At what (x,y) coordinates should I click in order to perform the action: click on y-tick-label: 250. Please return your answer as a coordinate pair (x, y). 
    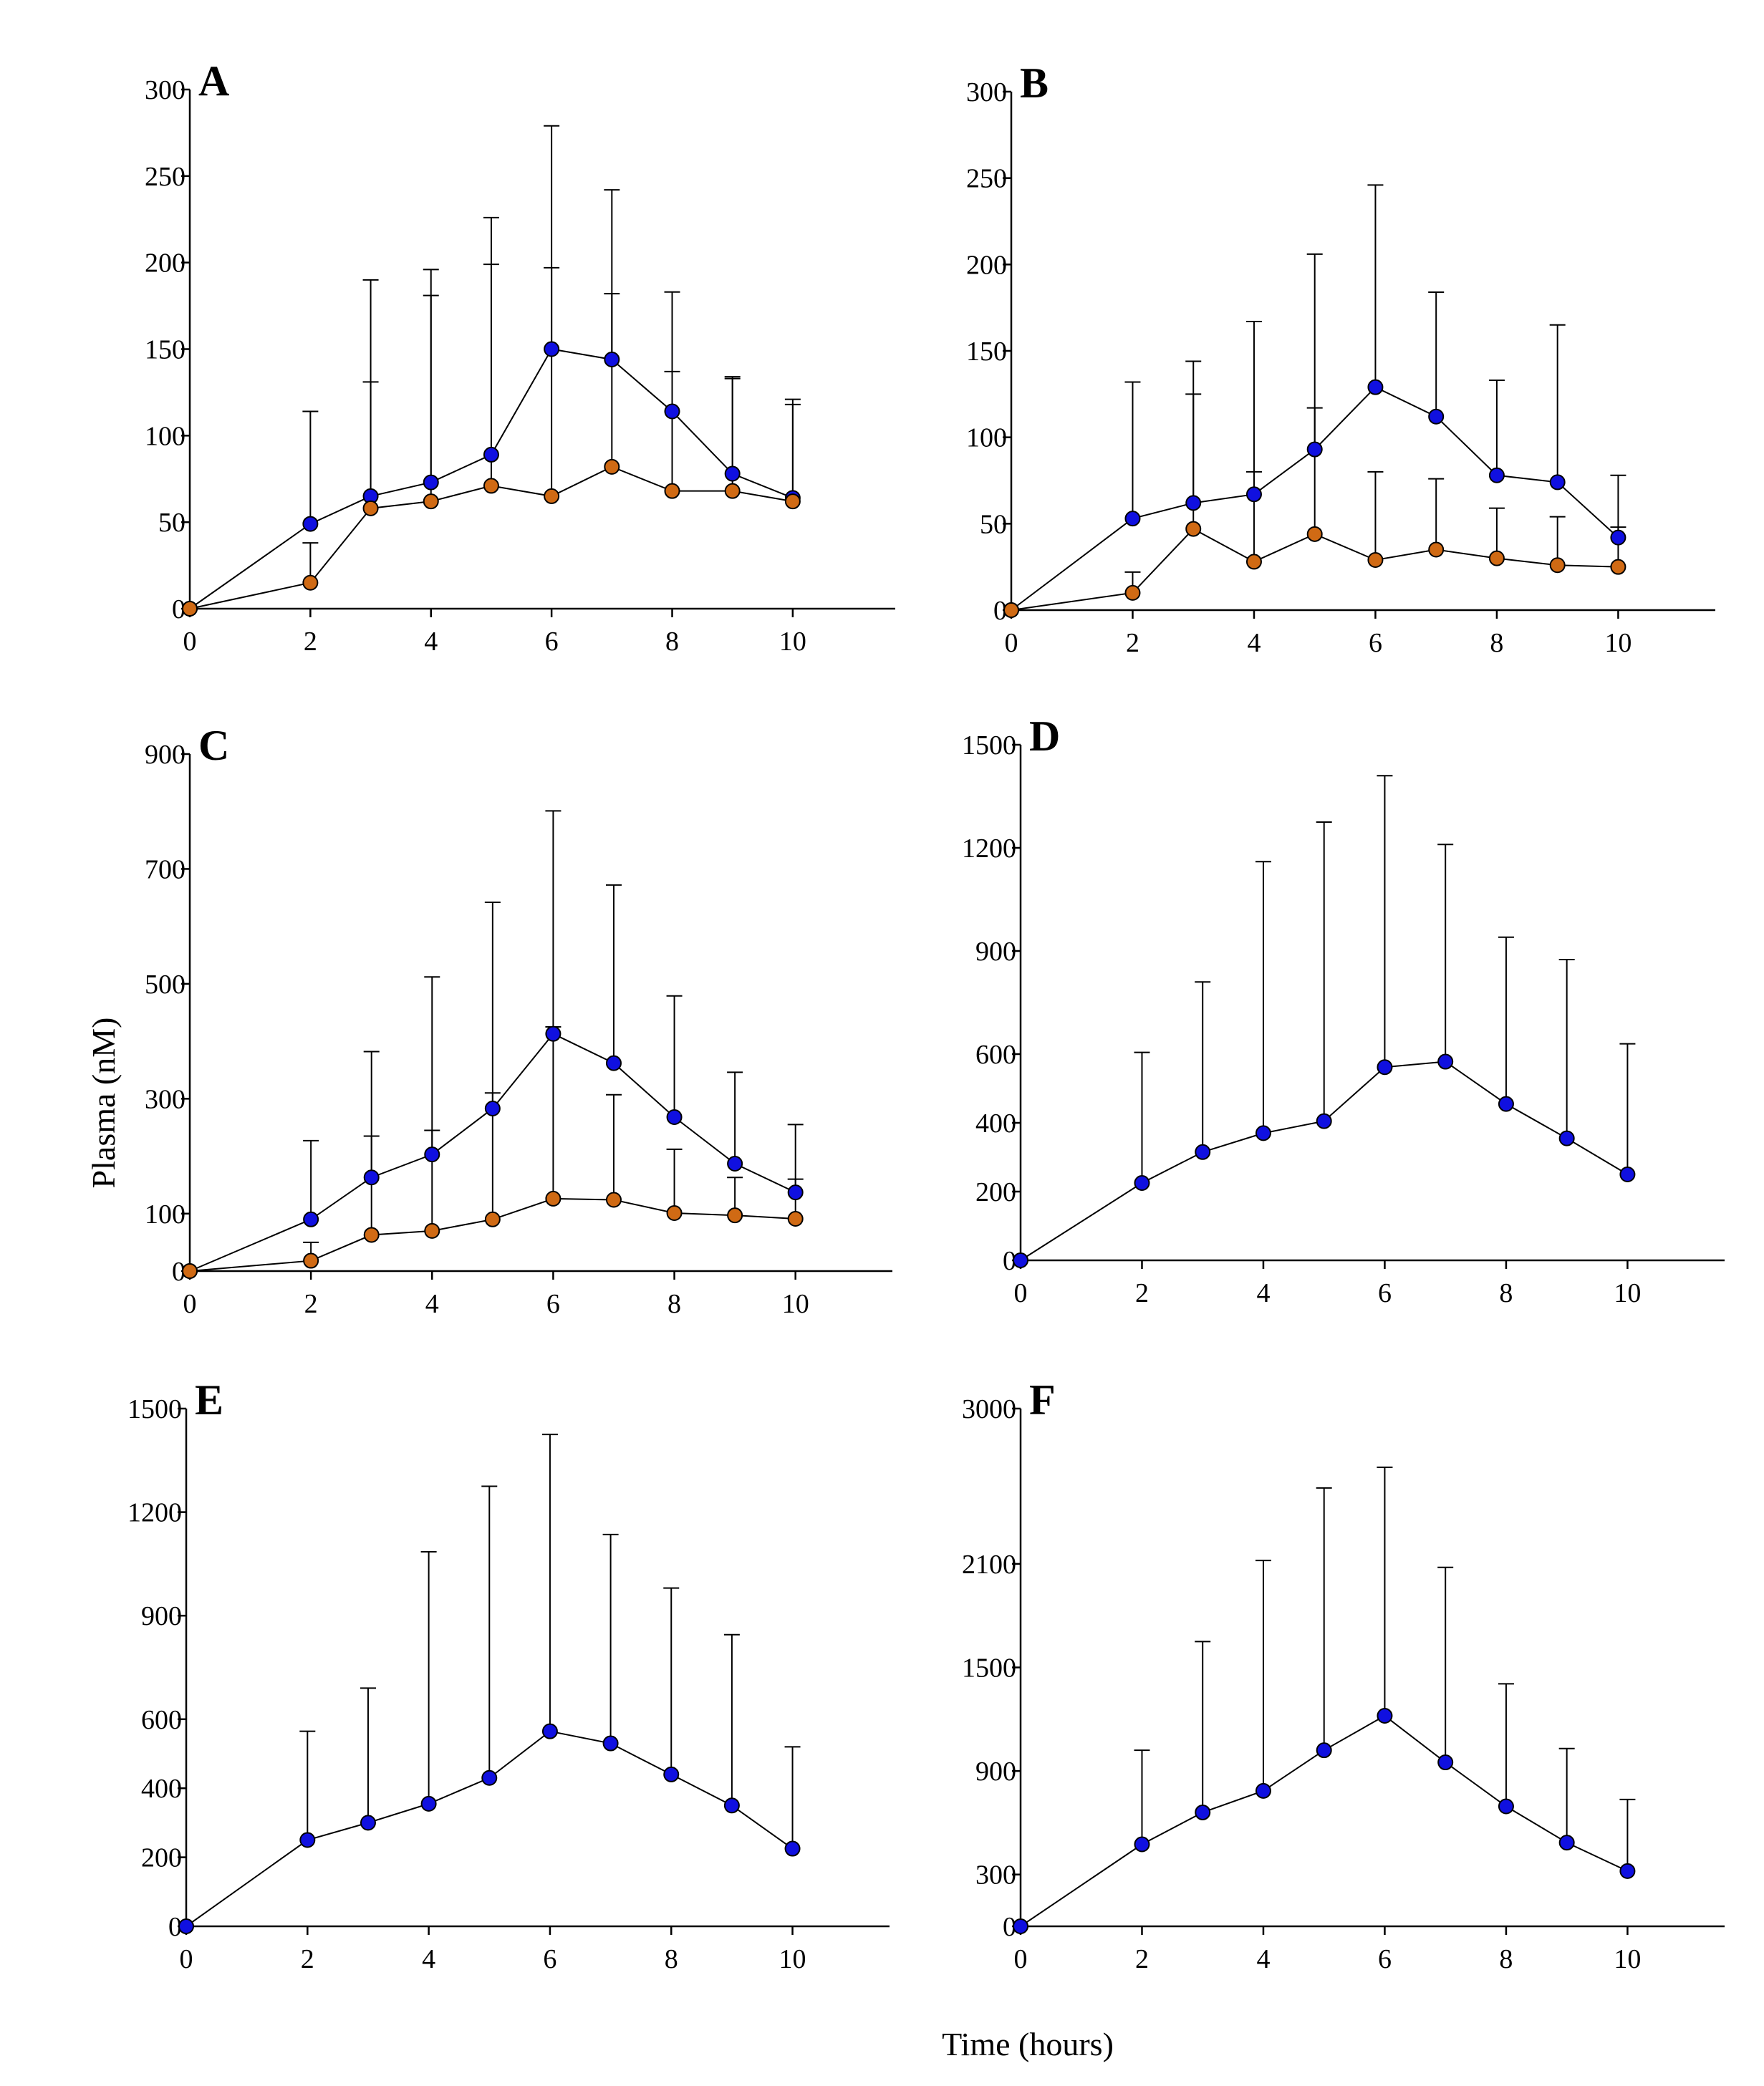
    Looking at the image, I should click on (987, 179).